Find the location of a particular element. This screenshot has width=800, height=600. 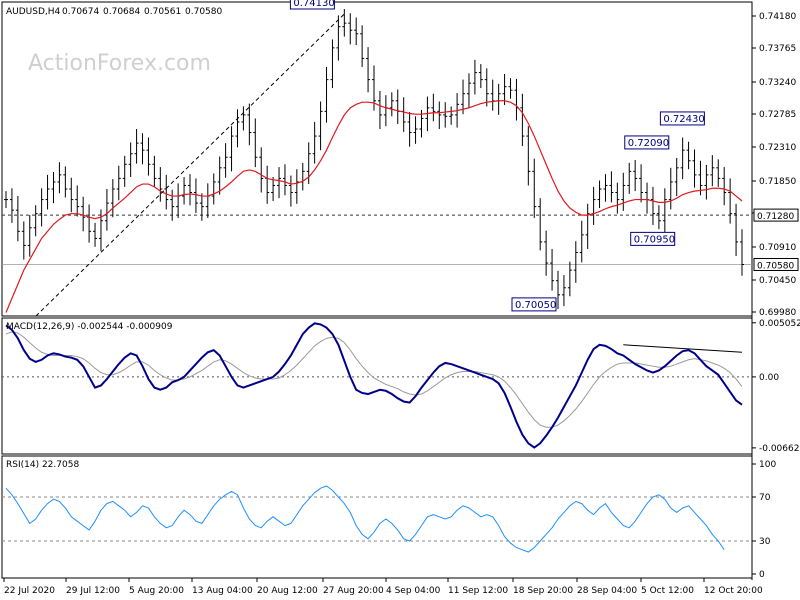

macd-title: MACD(12,26,9) -0.002544 -0.000909 is located at coordinates (89, 327).